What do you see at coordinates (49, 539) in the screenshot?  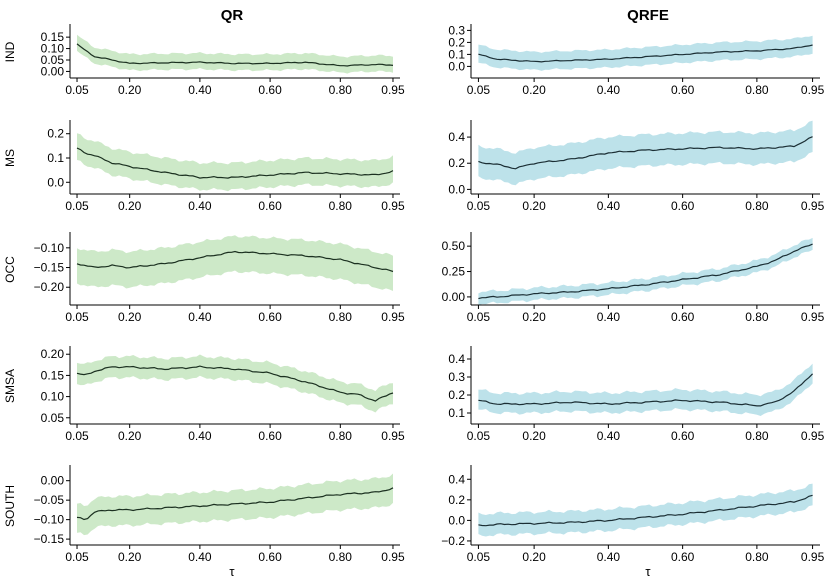 I see `y-tick-label: −0.15` at bounding box center [49, 539].